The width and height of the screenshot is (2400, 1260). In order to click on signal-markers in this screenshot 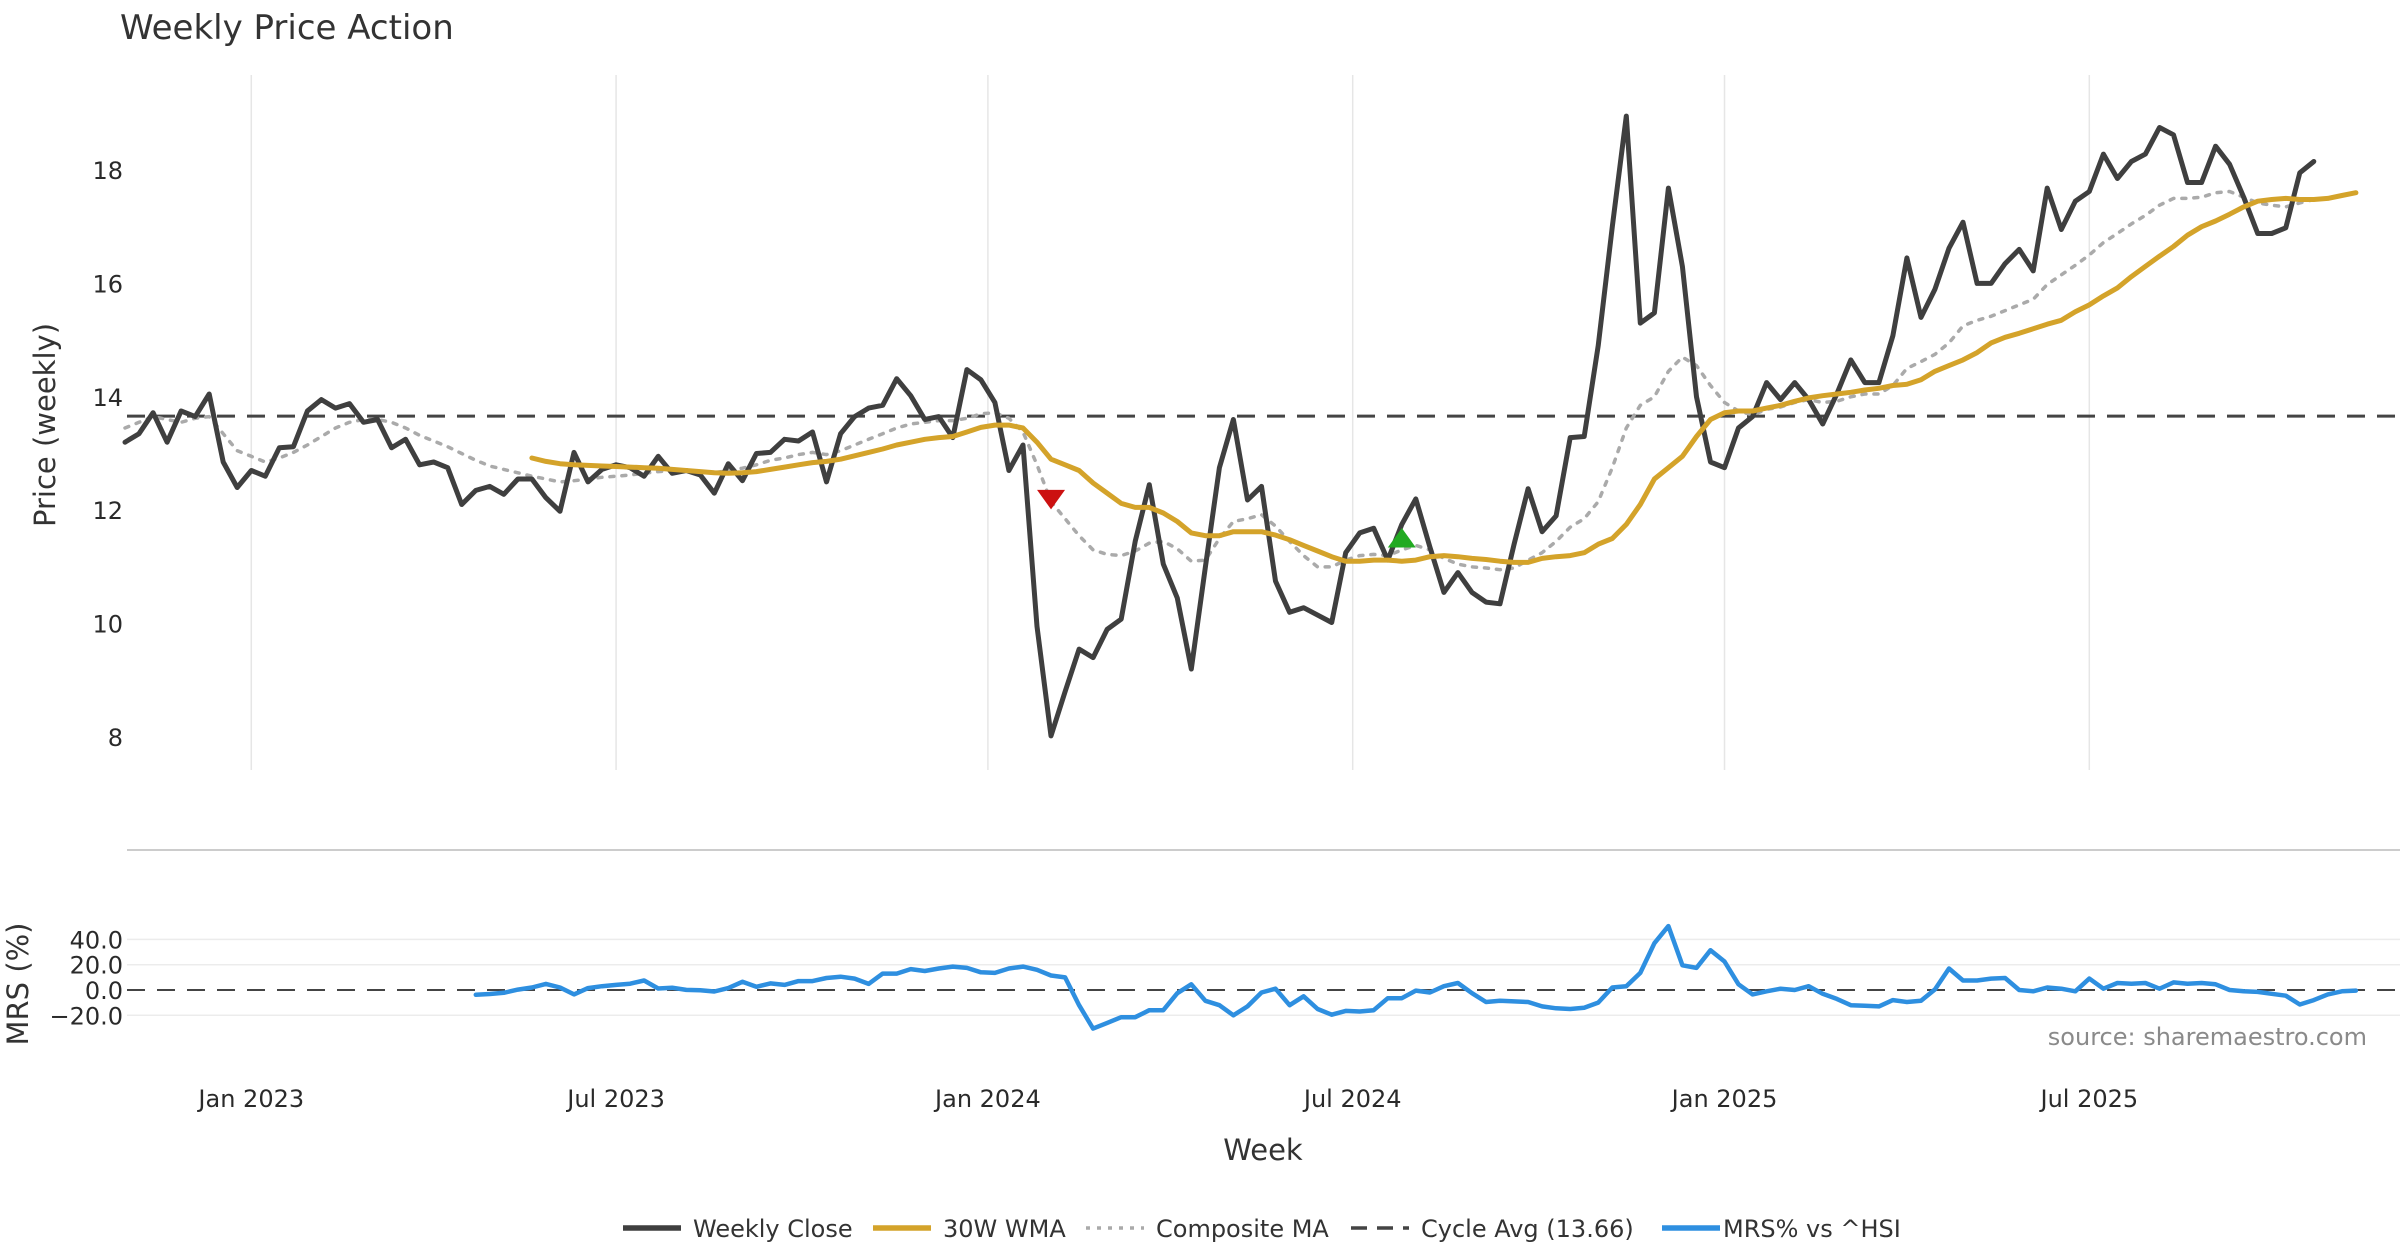, I will do `click(1226, 518)`.